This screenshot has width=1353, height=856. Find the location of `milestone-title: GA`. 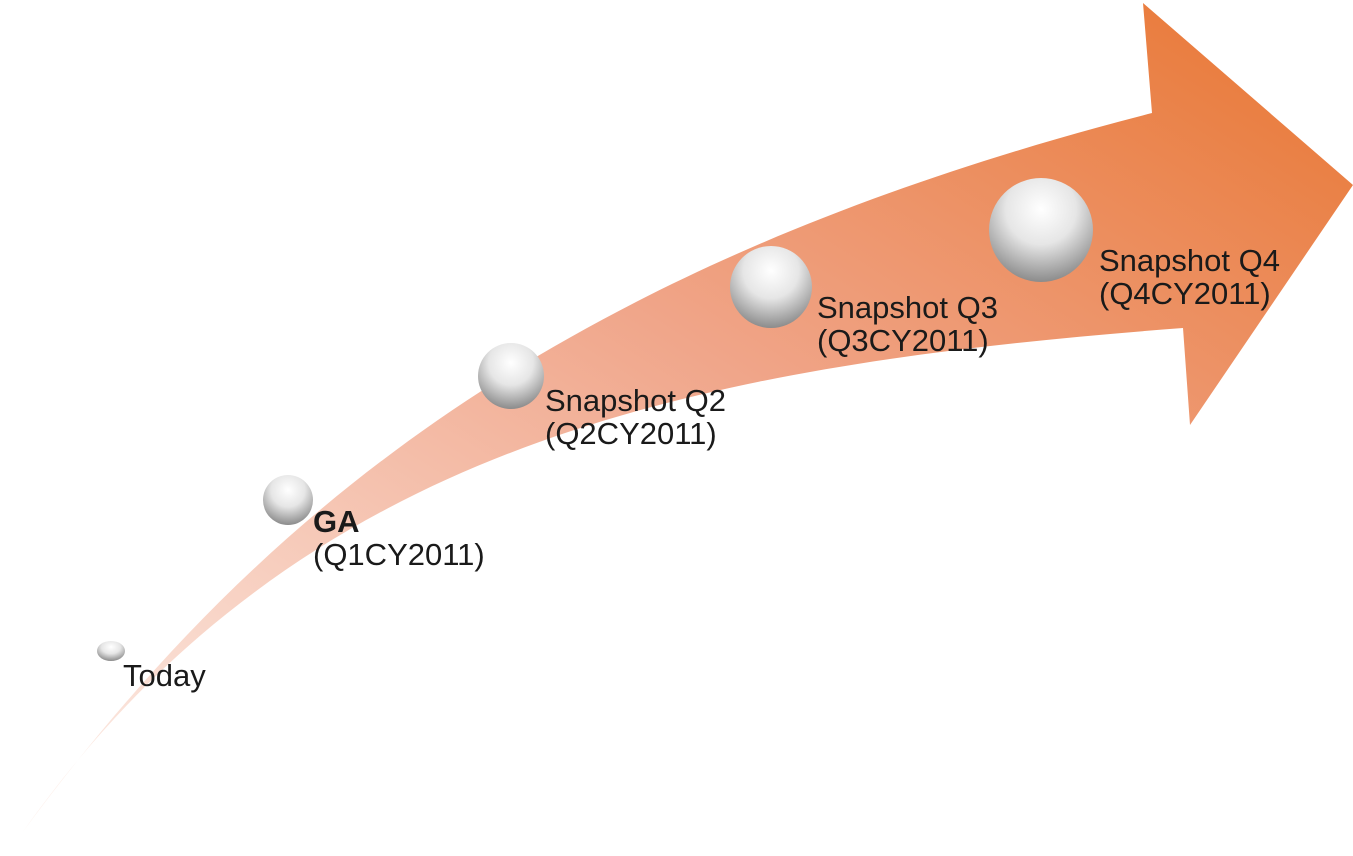

milestone-title: GA is located at coordinates (336, 521).